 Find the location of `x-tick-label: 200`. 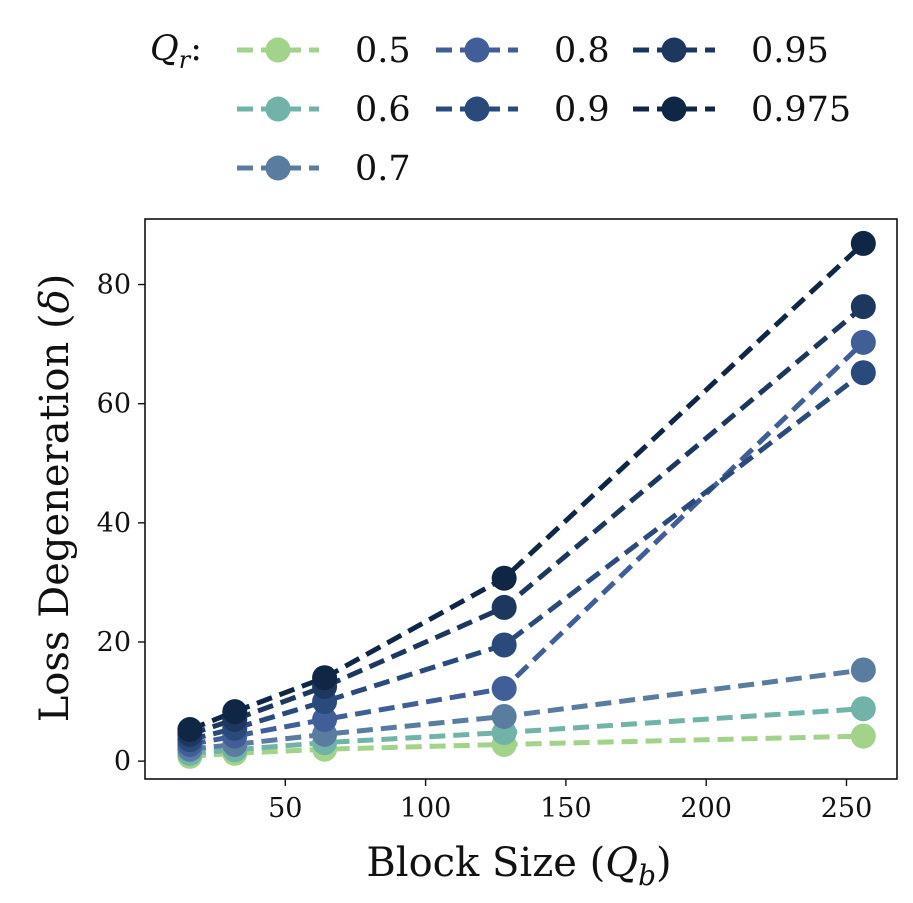

x-tick-label: 200 is located at coordinates (706, 808).